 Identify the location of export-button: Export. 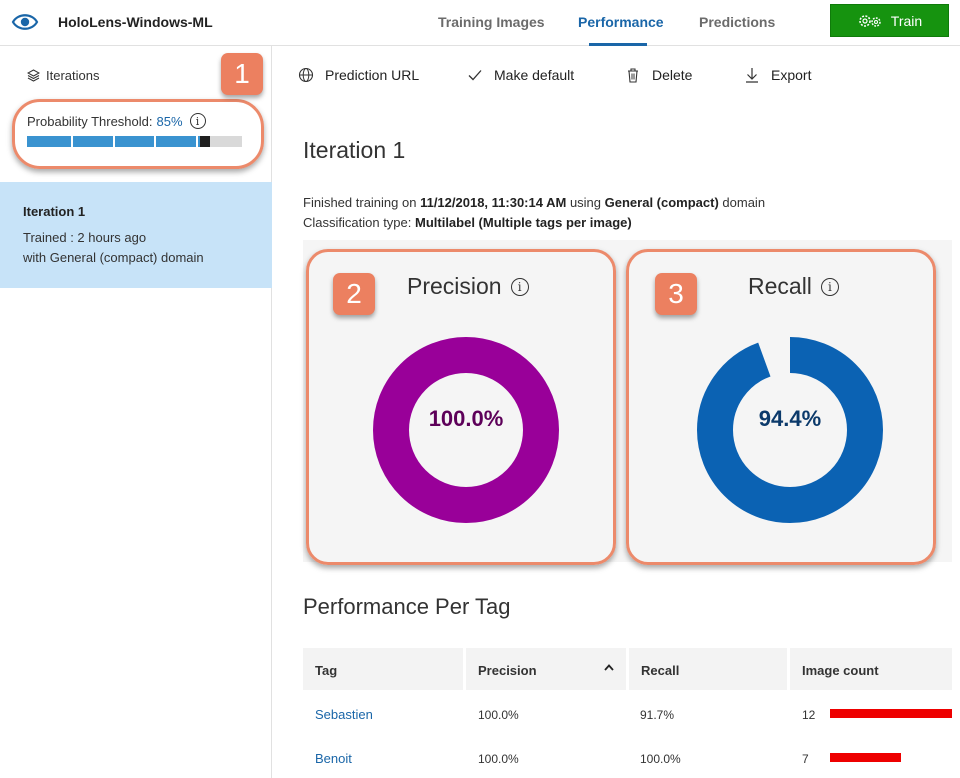
(777, 75).